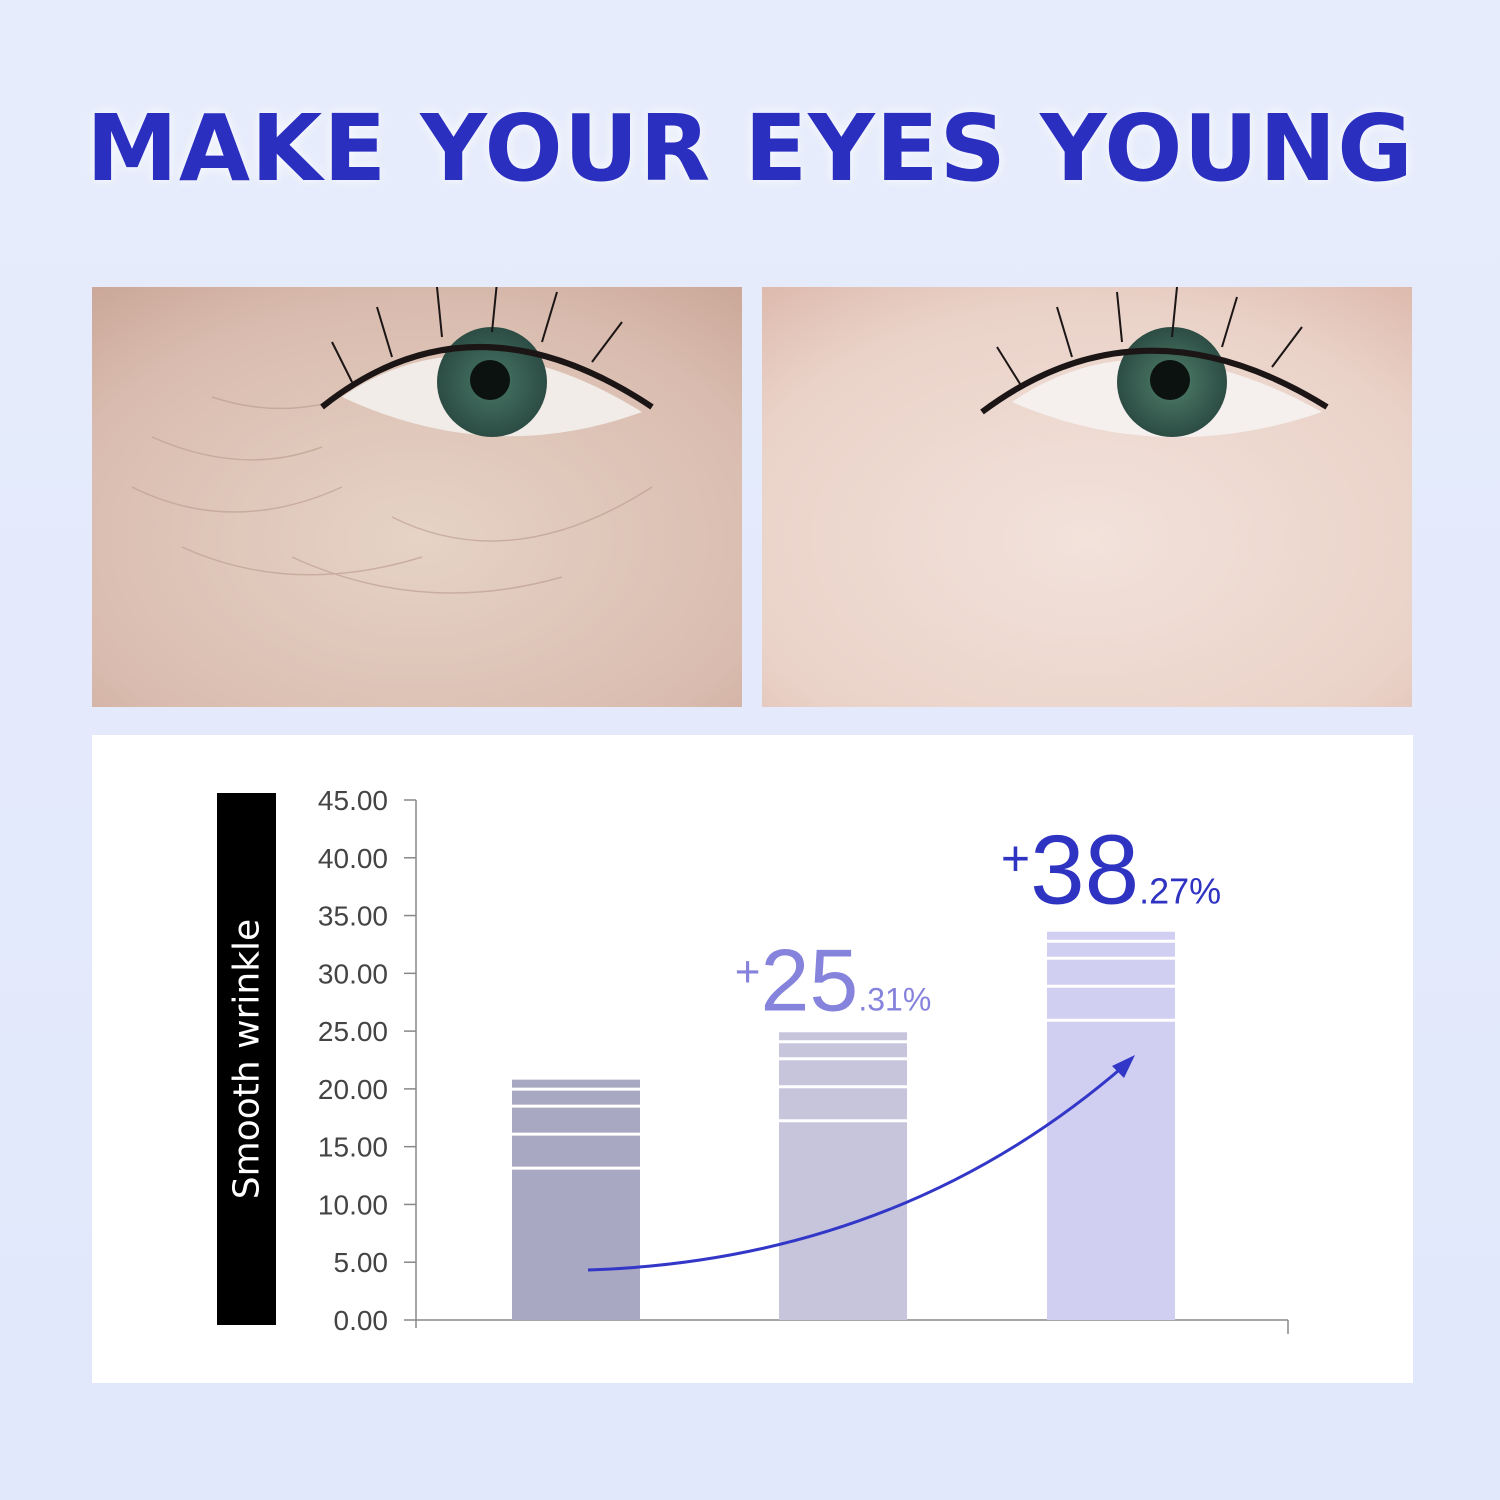  Describe the element at coordinates (353, 916) in the screenshot. I see `y-tick-label: 35.00` at that location.